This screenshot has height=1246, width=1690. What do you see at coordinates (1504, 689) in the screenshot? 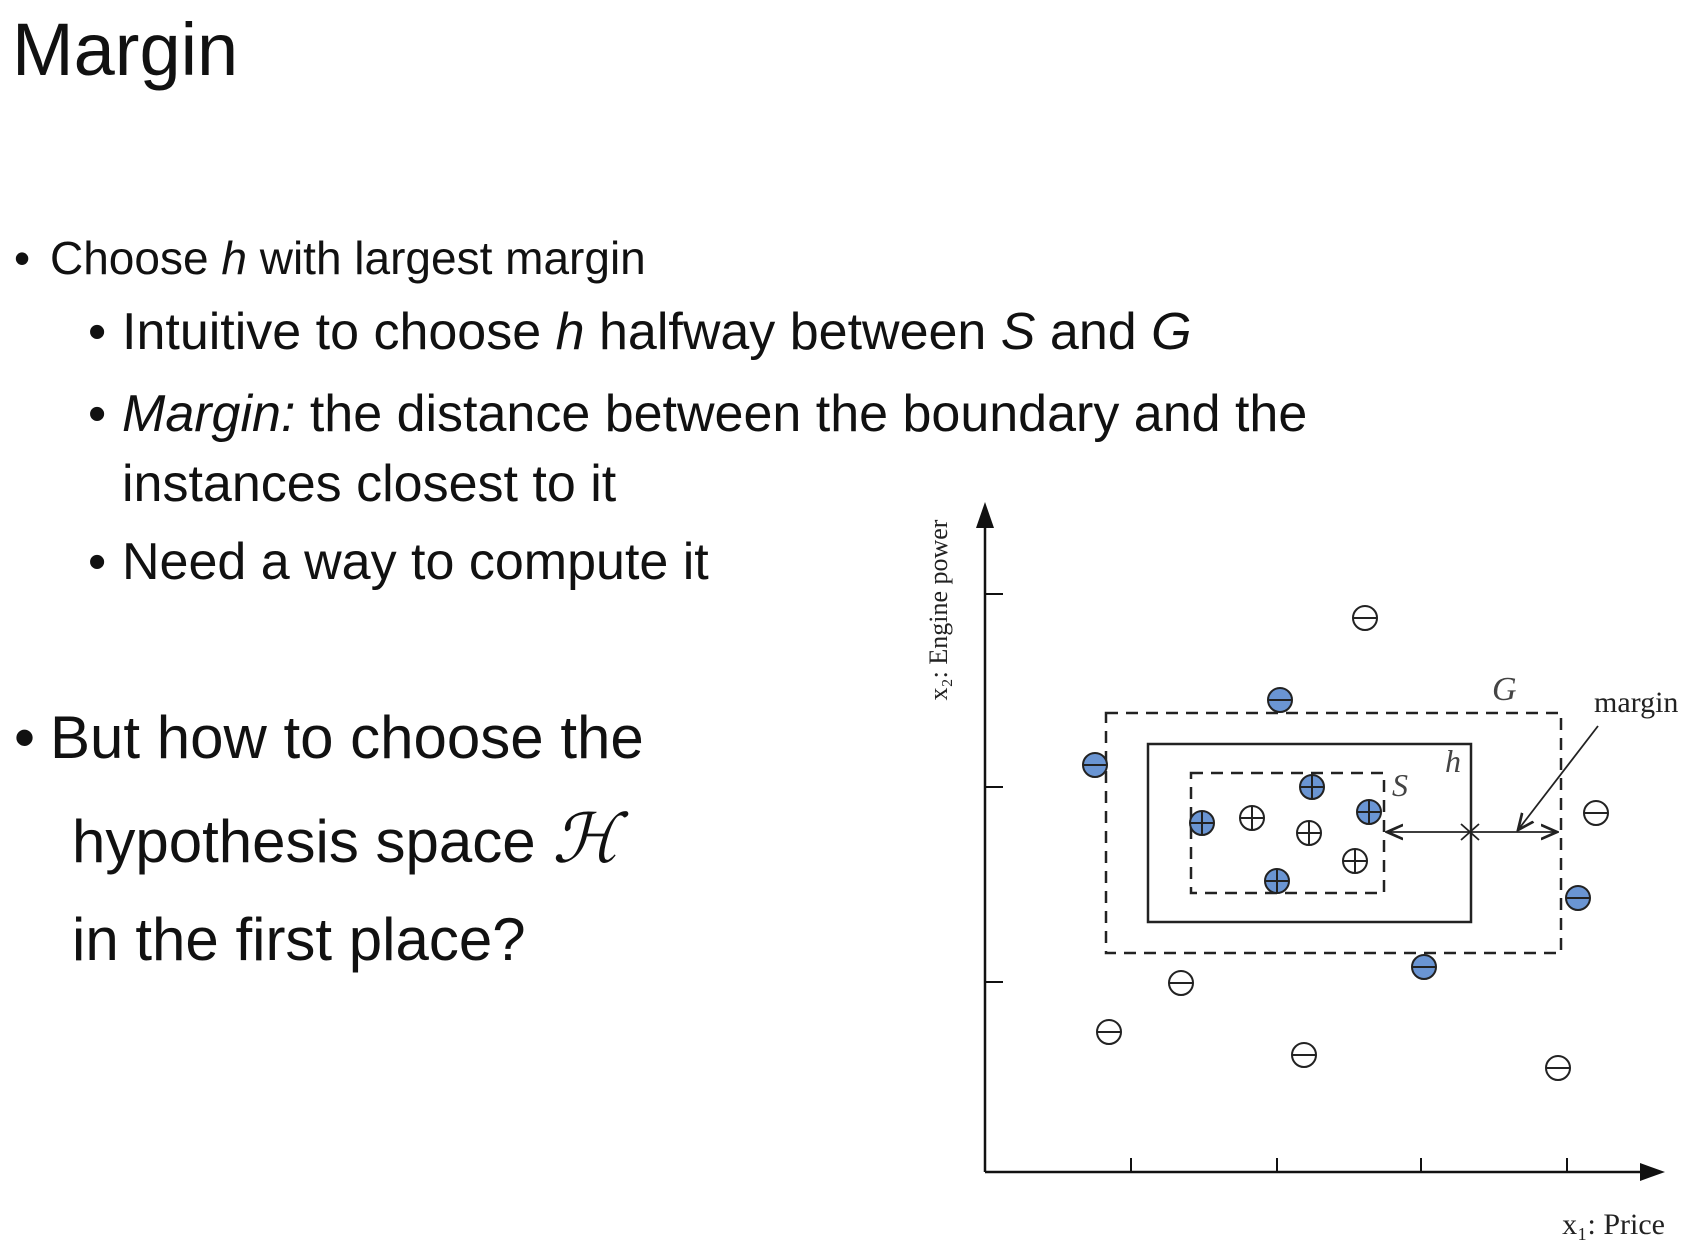
I see `label-G: G` at bounding box center [1504, 689].